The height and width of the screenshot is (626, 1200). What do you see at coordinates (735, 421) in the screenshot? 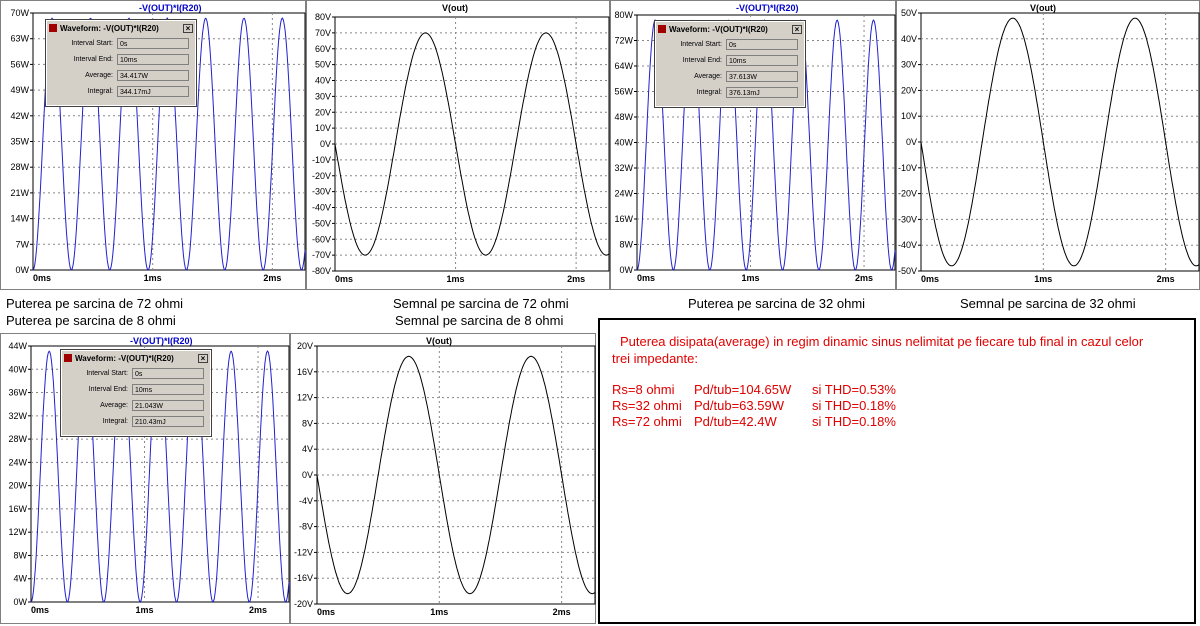
I see `note-pd-72: Pd/tub=42.4W` at bounding box center [735, 421].